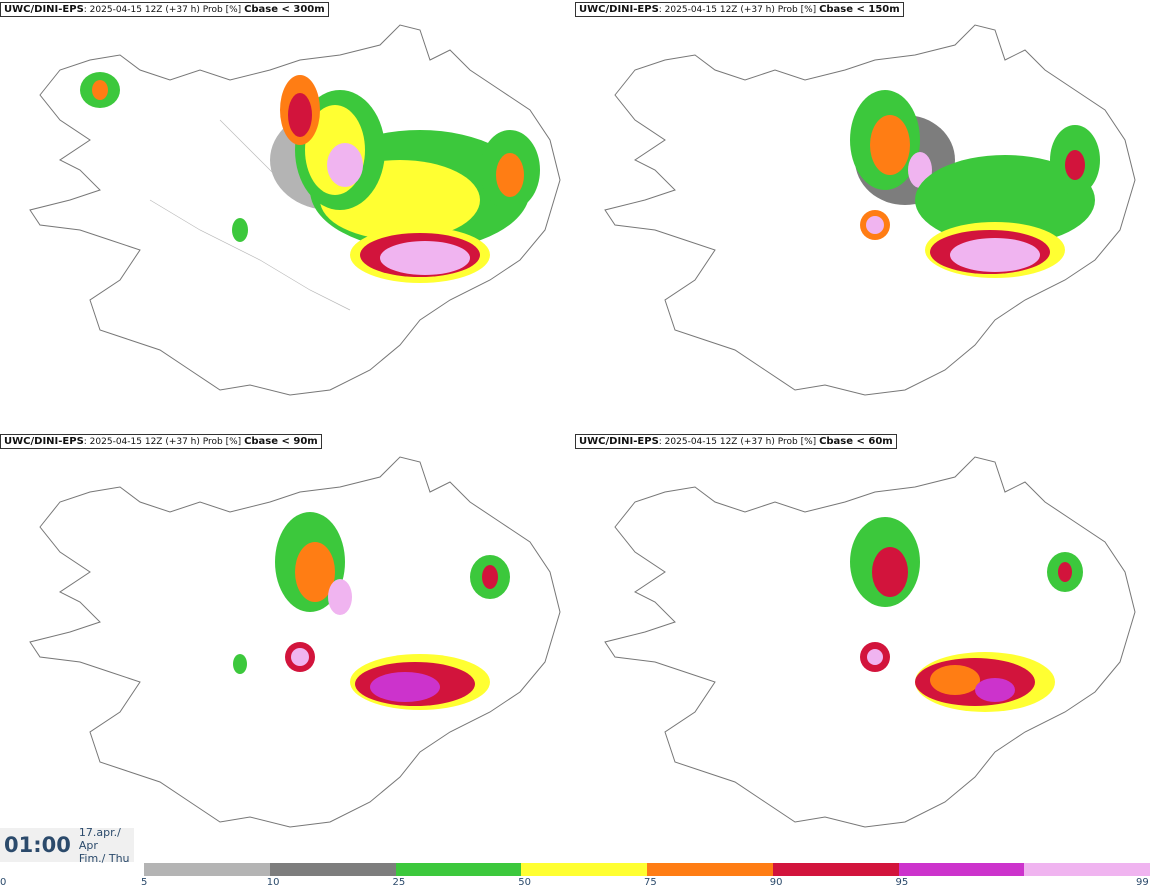 The width and height of the screenshot is (1150, 891). I want to click on valid-hour: 01:00, so click(37, 845).